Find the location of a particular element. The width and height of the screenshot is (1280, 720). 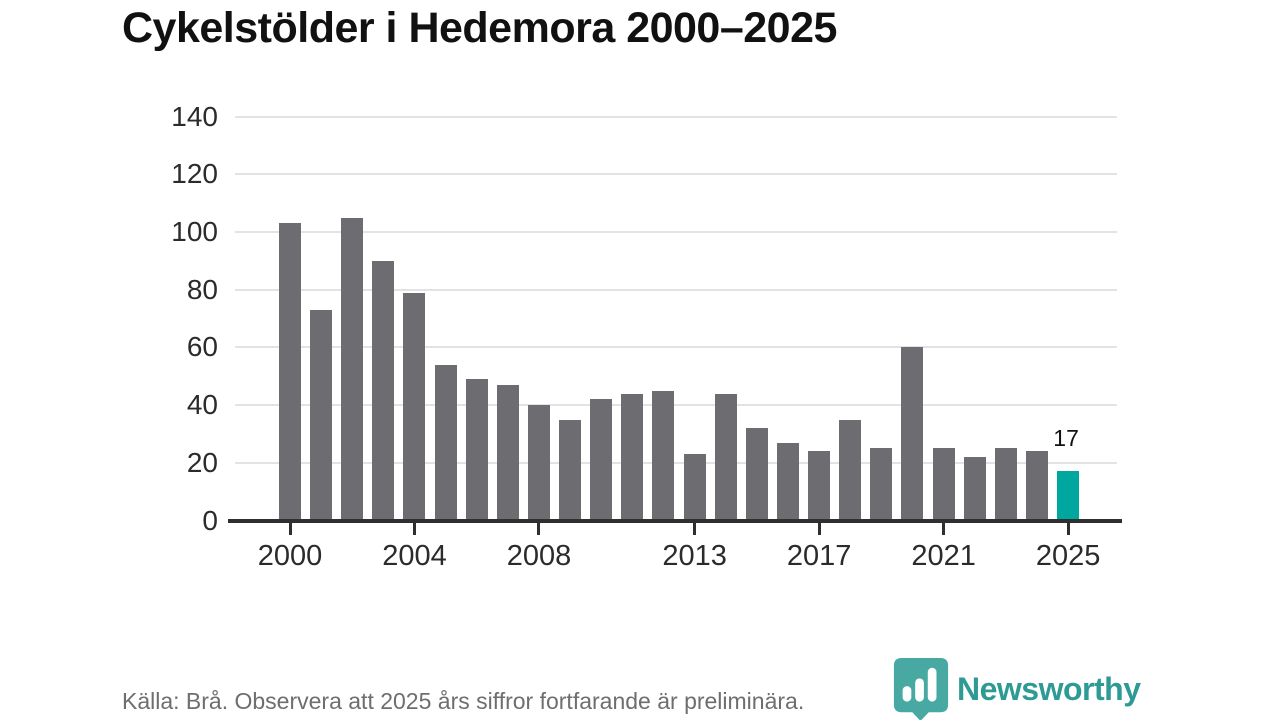

bar-2008 is located at coordinates (538, 463).